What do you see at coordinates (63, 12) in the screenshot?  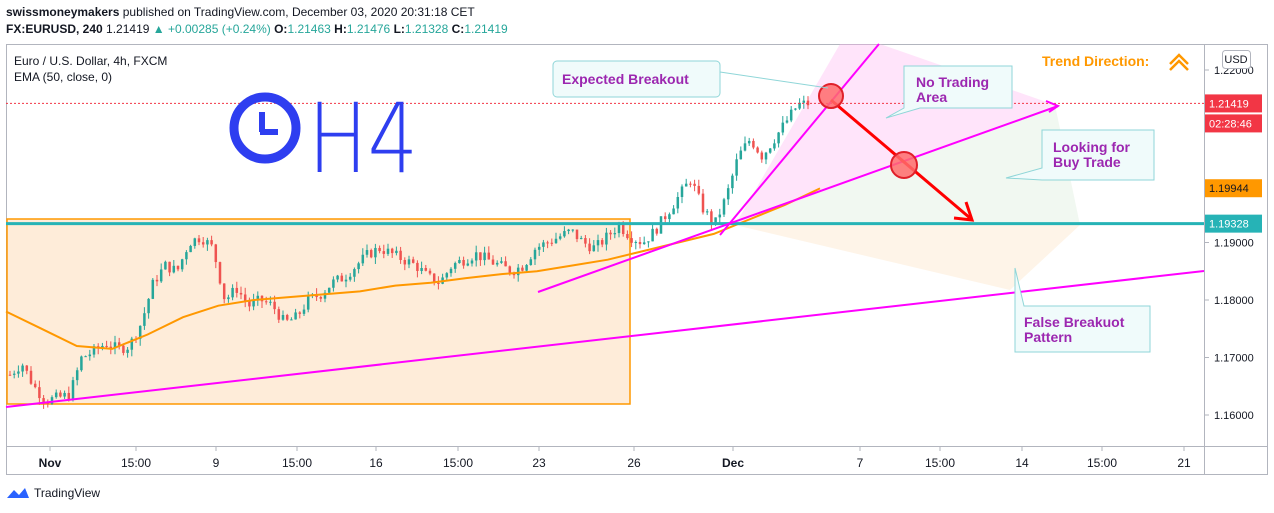 I see `author-name: swissmoneymakers` at bounding box center [63, 12].